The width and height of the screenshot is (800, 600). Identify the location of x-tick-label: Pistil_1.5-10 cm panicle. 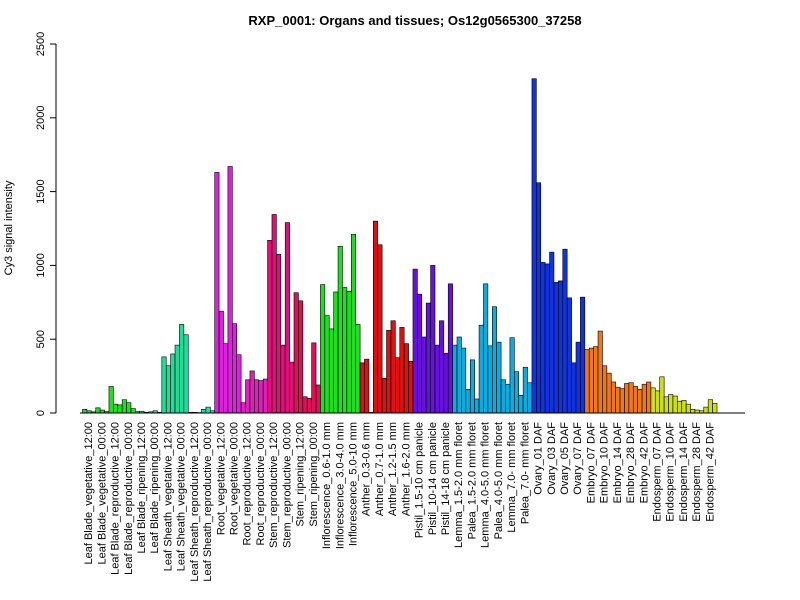
(420, 480).